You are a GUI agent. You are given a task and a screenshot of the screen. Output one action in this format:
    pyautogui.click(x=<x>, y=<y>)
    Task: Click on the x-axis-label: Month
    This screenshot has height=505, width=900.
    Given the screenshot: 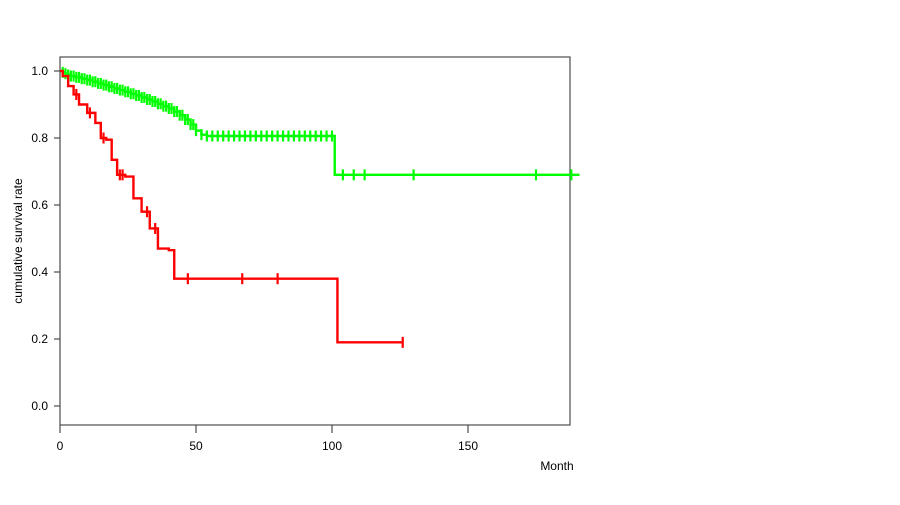 What is the action you would take?
    pyautogui.click(x=556, y=466)
    